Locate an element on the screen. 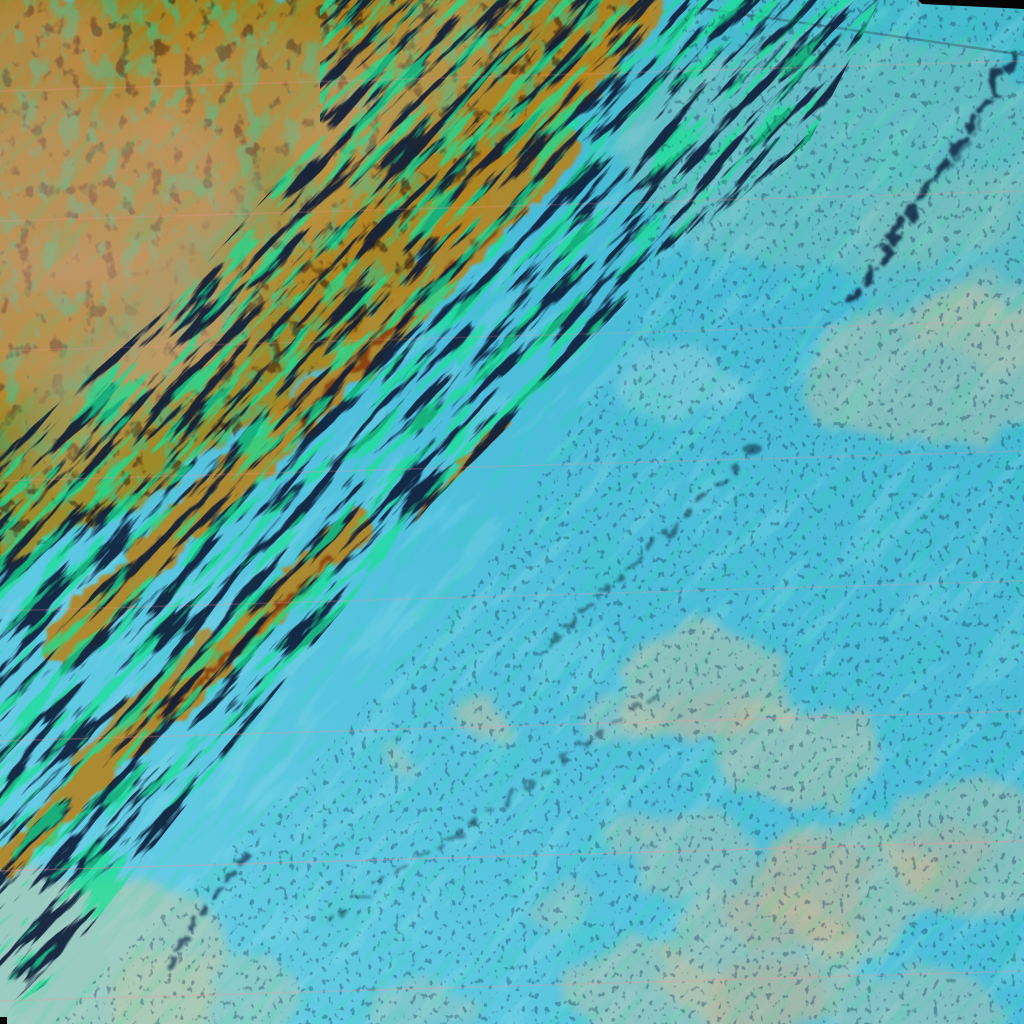 Image resolution: width=1024 pixels, height=1024 pixels. data-gap-mark-bottom-left is located at coordinates (3, 1020).